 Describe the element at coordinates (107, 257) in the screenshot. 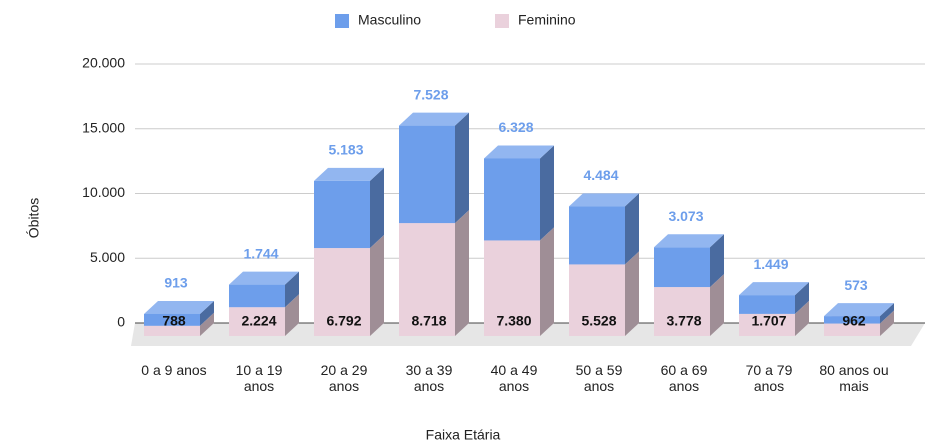

I see `y-tick-label: 5.000` at that location.